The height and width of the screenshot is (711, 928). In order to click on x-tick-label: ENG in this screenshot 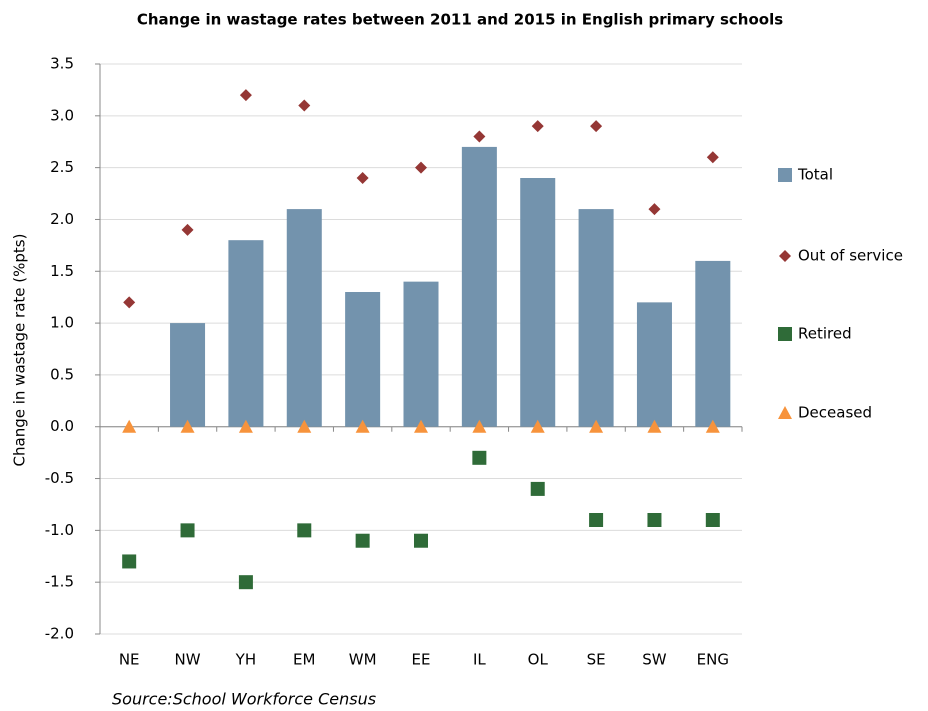, I will do `click(713, 660)`.